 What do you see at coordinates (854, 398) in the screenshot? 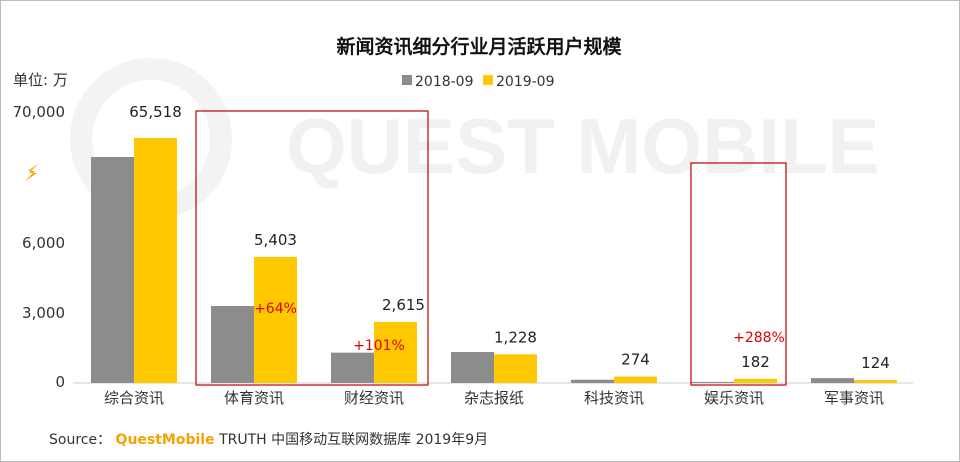
I see `x-category-6: 军事资讯` at bounding box center [854, 398].